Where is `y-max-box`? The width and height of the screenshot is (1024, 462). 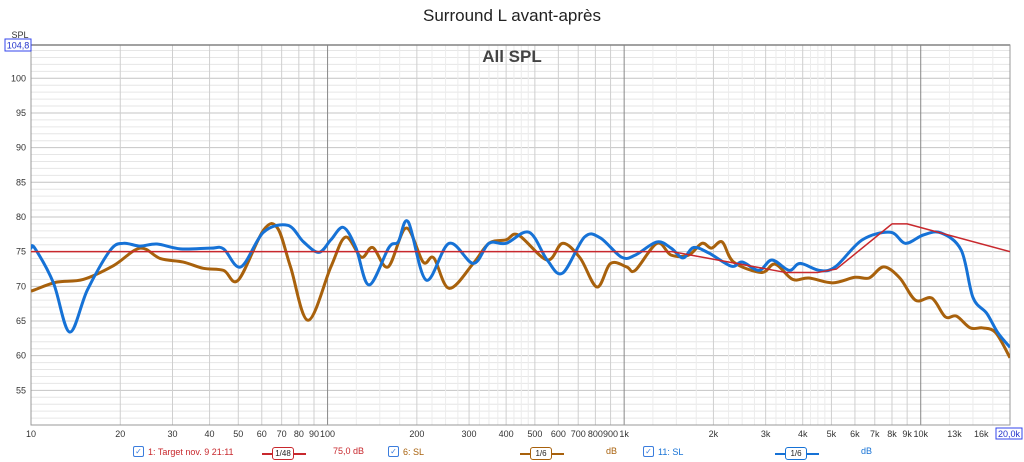
y-max-box is located at coordinates (18, 45).